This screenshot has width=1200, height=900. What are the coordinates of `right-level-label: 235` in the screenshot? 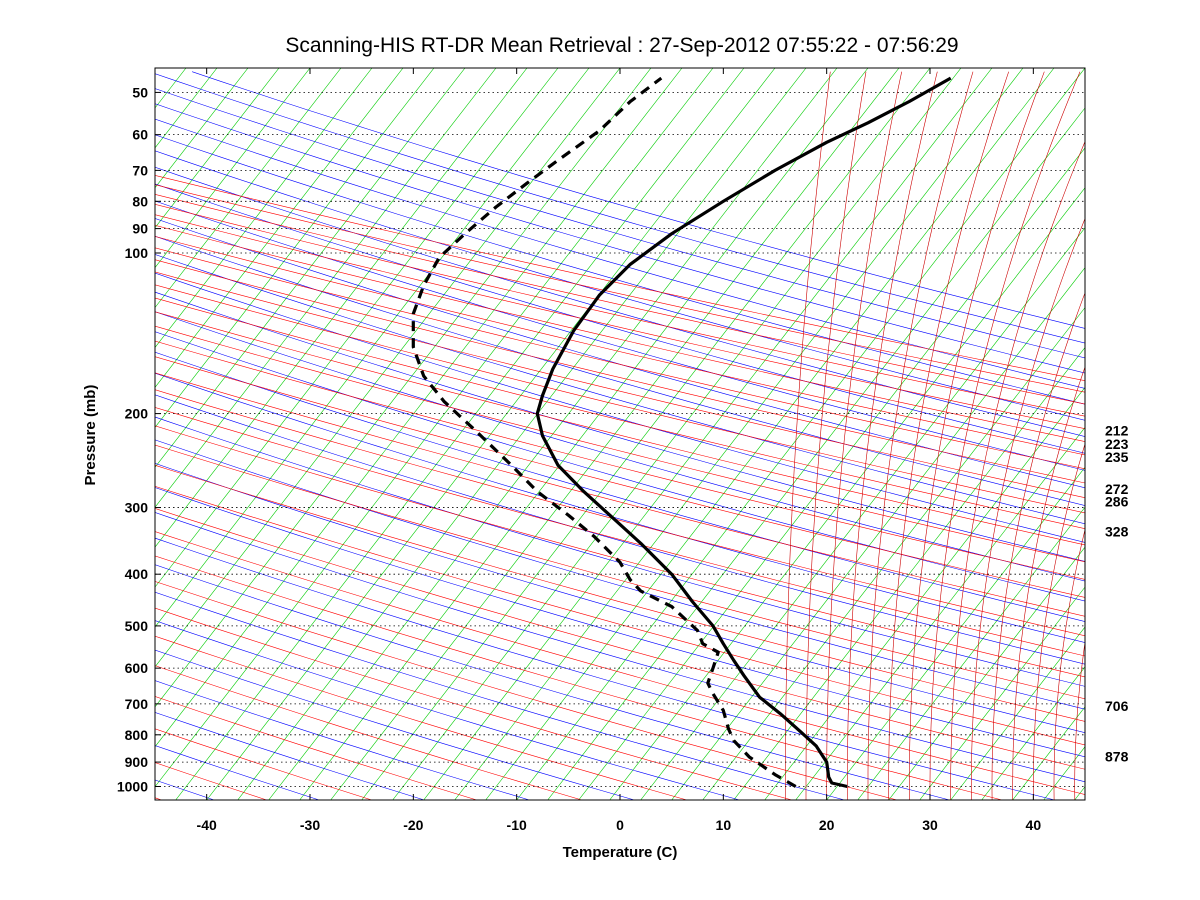 It's located at (1117, 457).